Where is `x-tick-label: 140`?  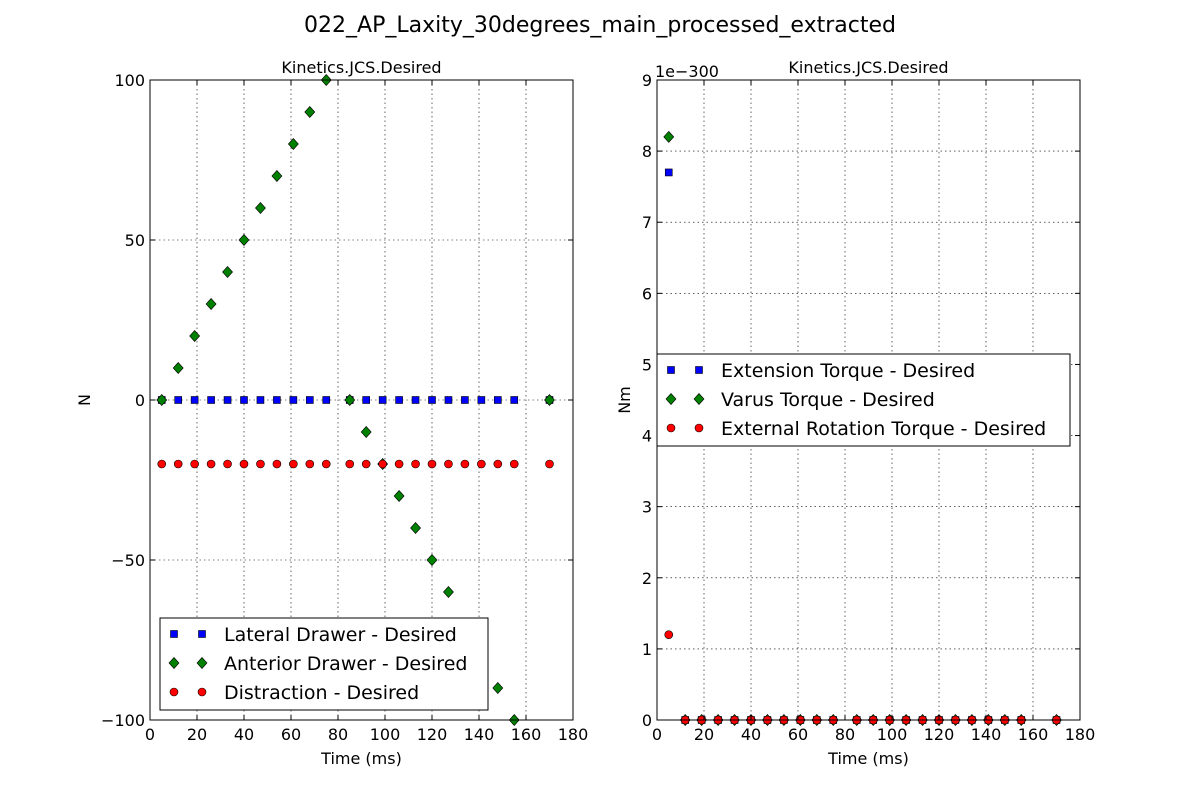
x-tick-label: 140 is located at coordinates (479, 734).